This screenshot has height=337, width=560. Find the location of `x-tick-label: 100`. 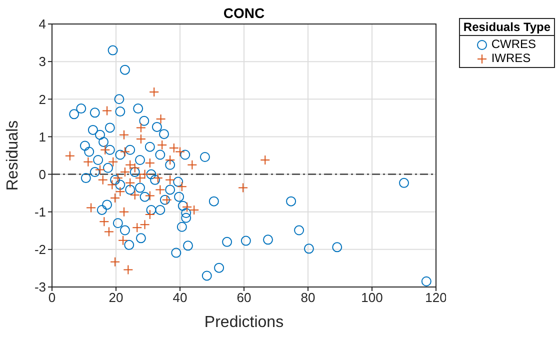

x-tick-label: 100 is located at coordinates (372, 298).